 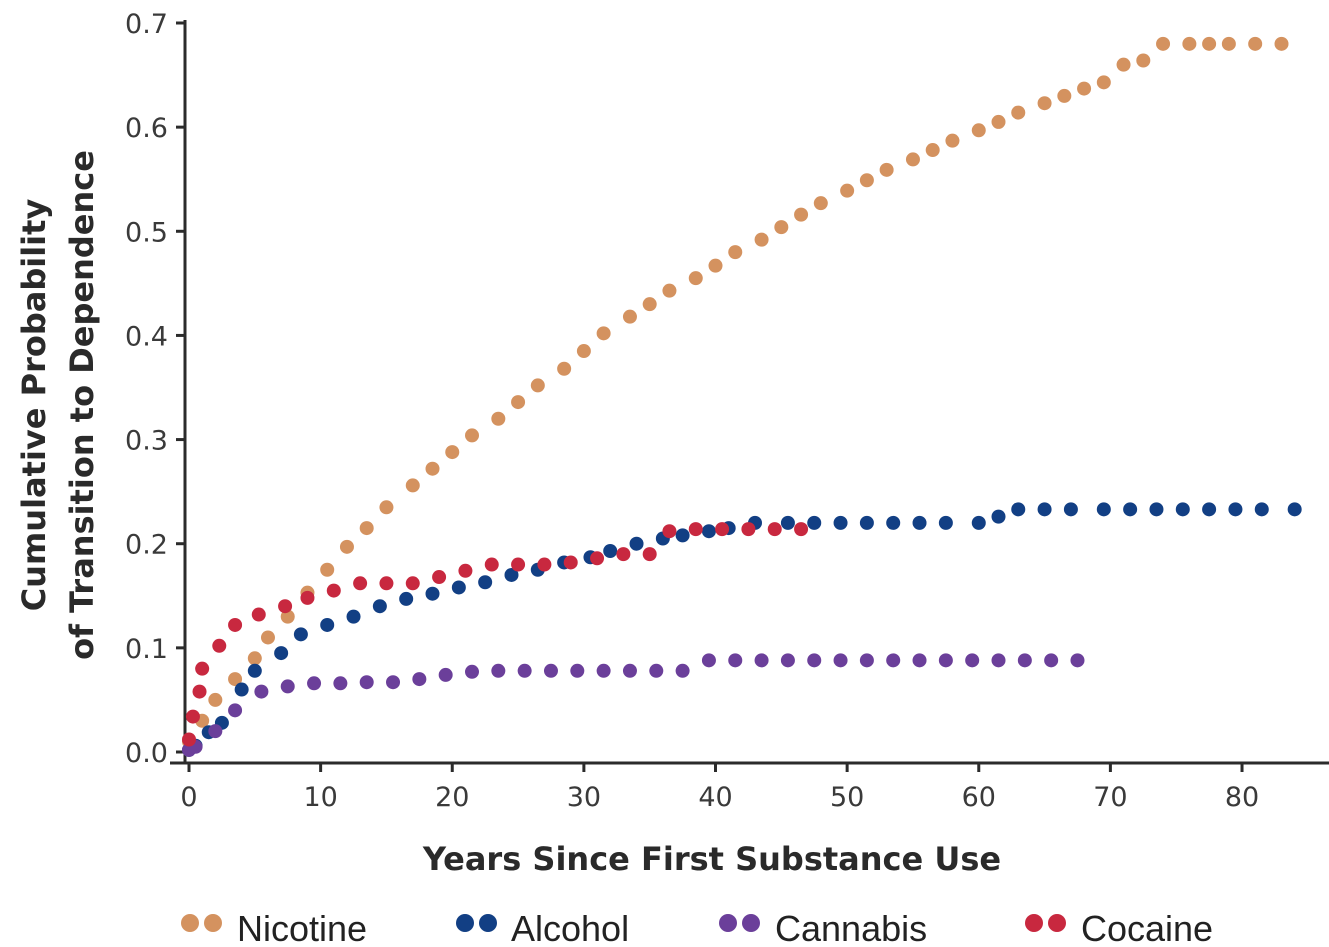 What do you see at coordinates (847, 797) in the screenshot?
I see `x-tick-label: 50` at bounding box center [847, 797].